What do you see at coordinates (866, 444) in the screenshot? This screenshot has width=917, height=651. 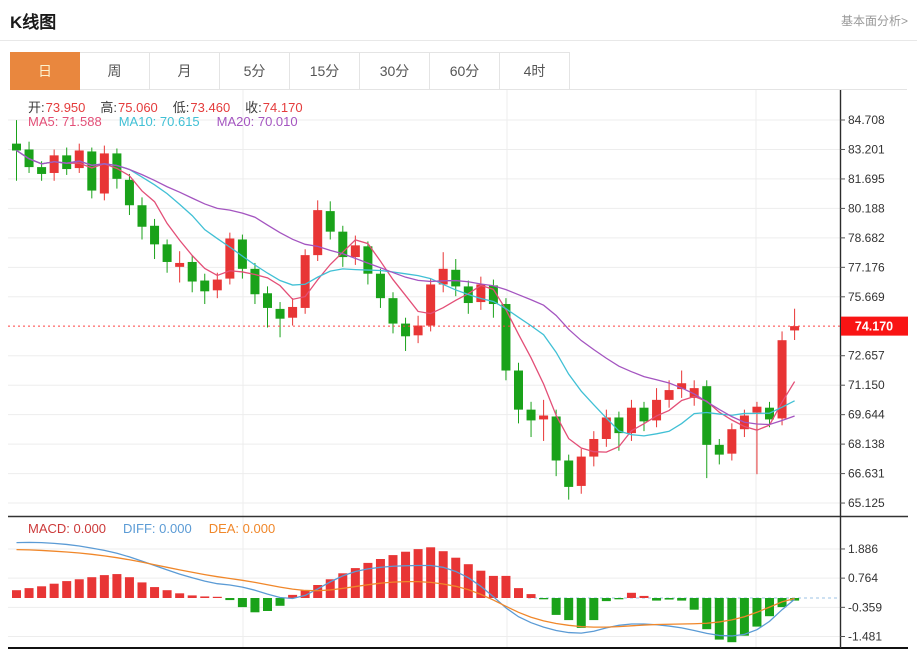 I see `price-axis-label: 68.138` at bounding box center [866, 444].